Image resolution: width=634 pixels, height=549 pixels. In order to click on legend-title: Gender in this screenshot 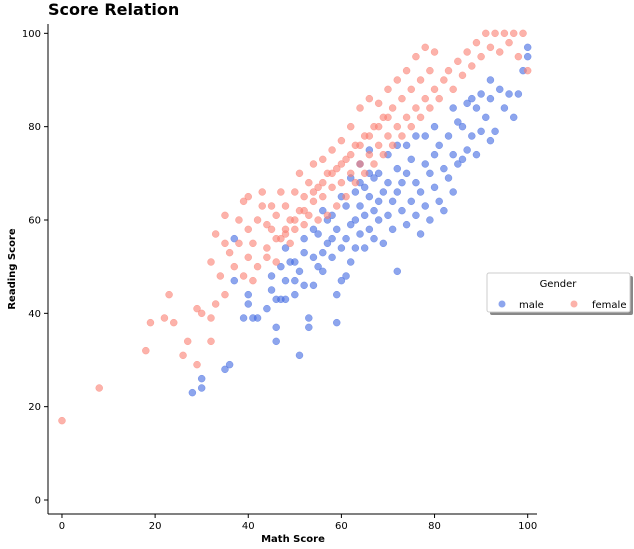, I will do `click(559, 284)`.